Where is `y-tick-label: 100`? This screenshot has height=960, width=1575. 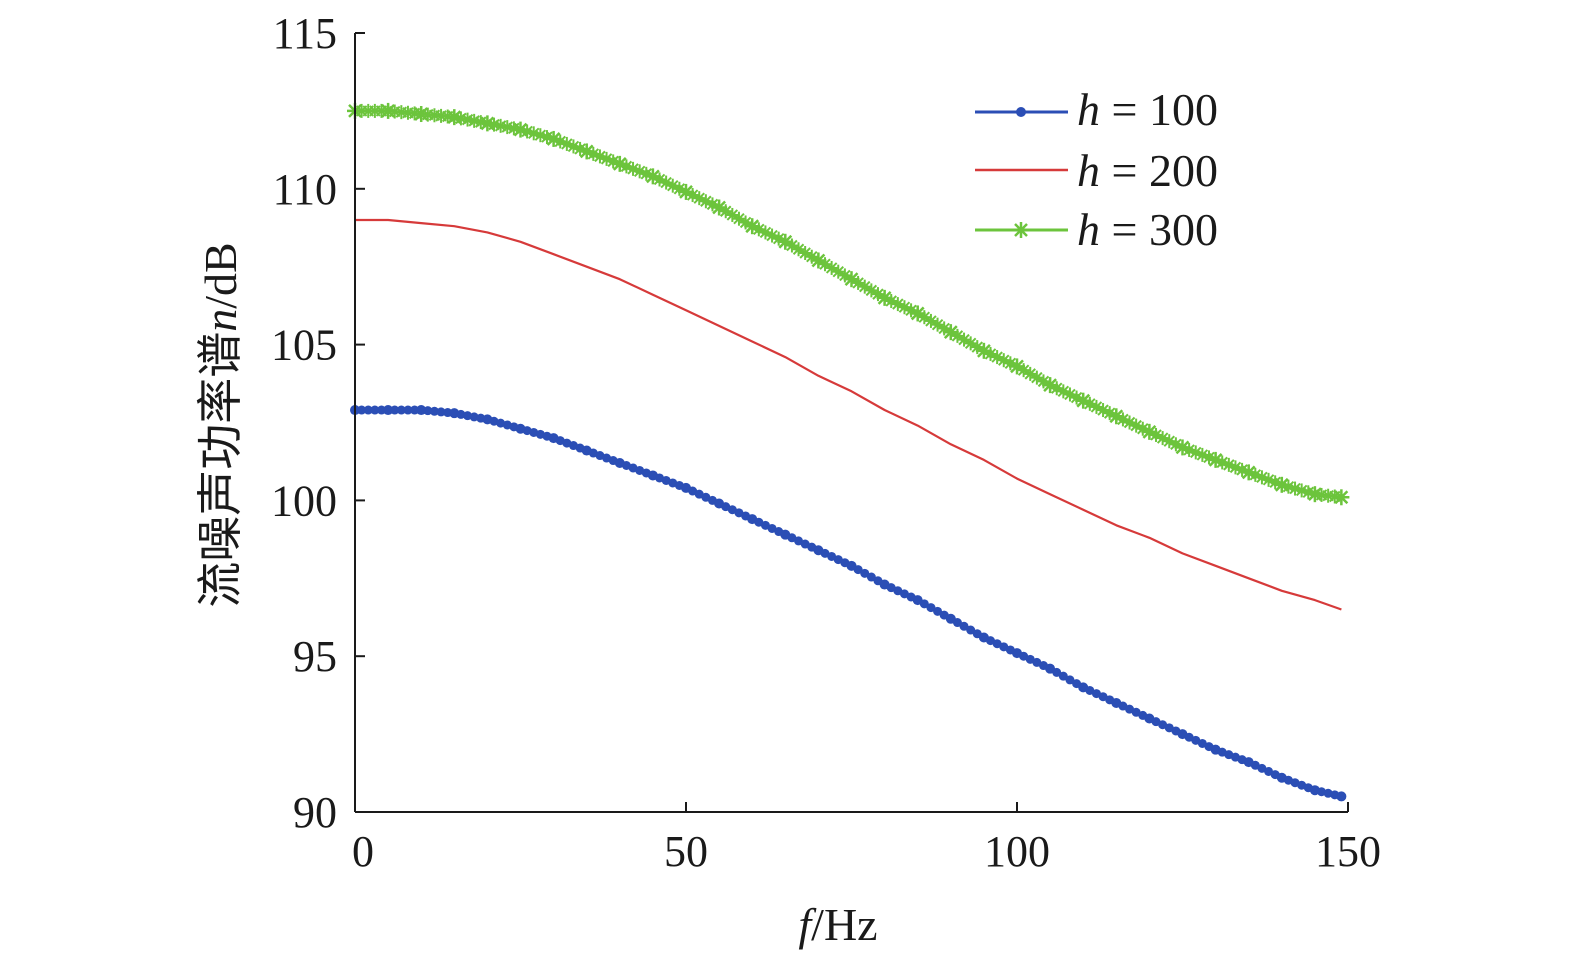
y-tick-label: 100 is located at coordinates (304, 500).